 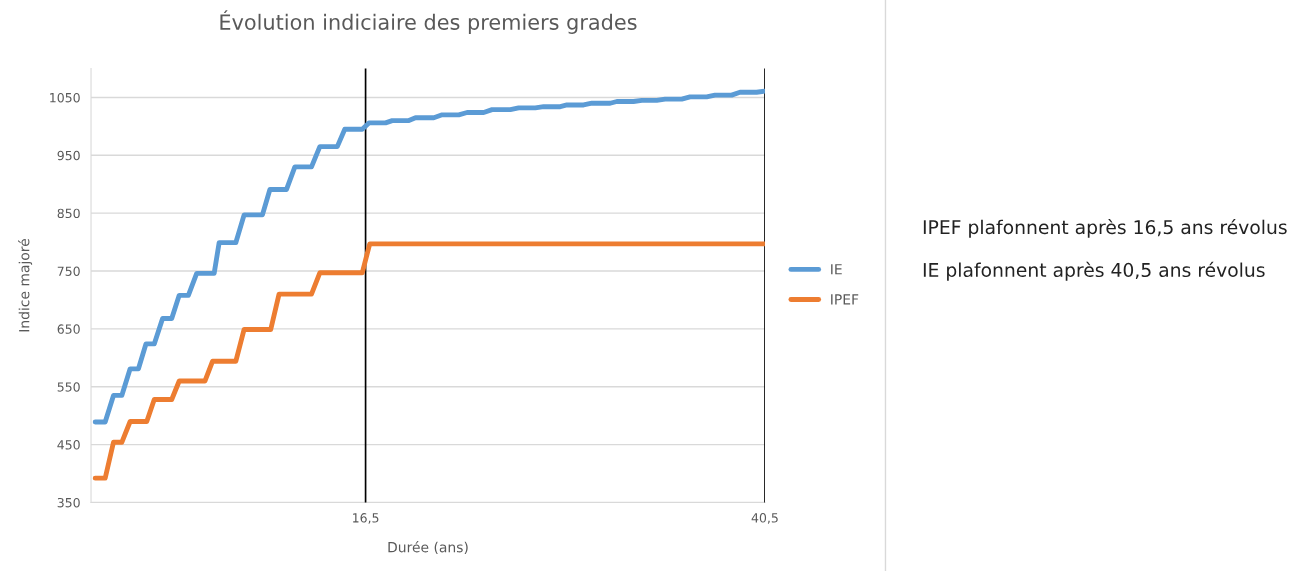 I want to click on text: IPEF plafonnent après 16,5 ans révolus, so click(x=1105, y=228).